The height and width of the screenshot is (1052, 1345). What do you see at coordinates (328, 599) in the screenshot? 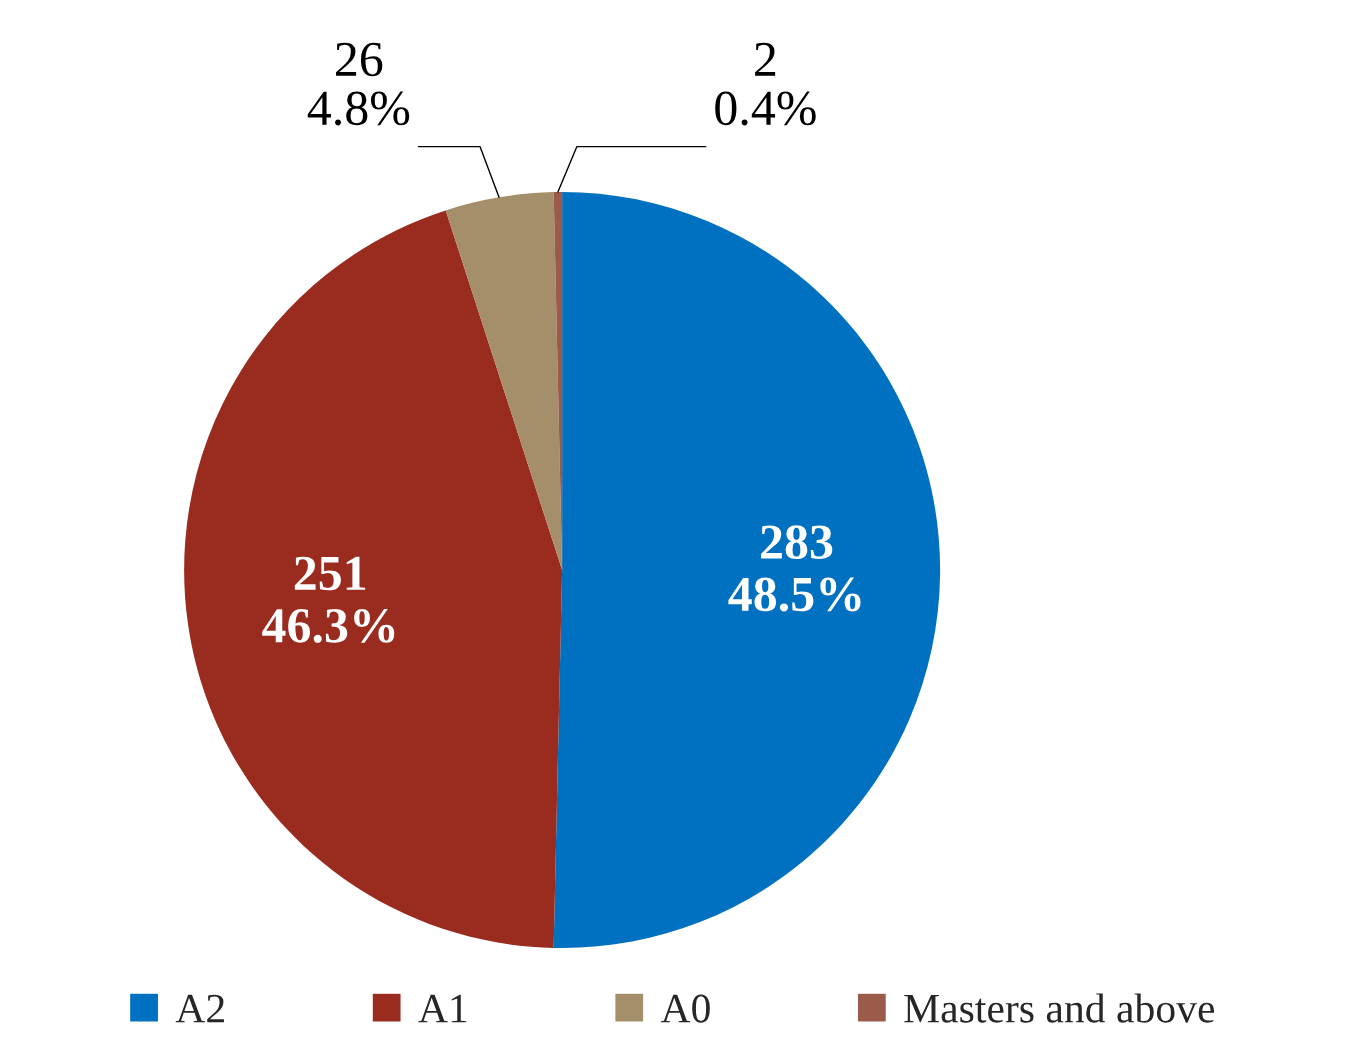
I see `data-label: 251 46.3%` at bounding box center [328, 599].